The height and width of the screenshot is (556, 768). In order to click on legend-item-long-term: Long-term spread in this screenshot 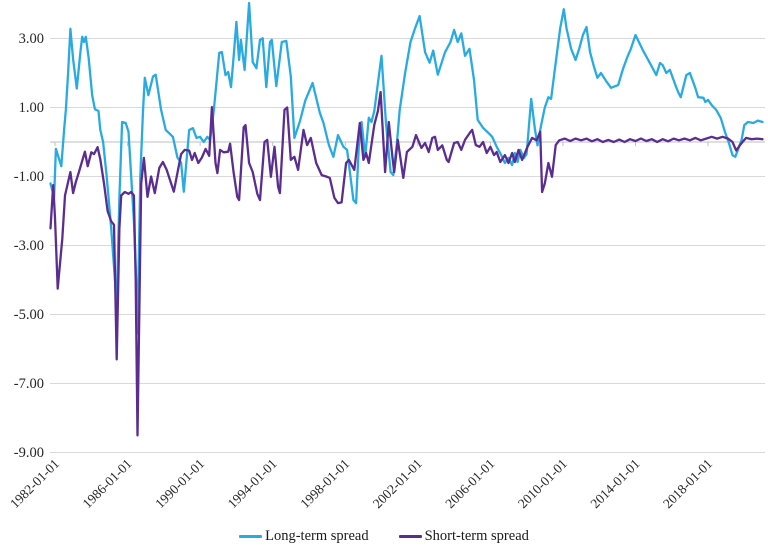, I will do `click(304, 536)`.